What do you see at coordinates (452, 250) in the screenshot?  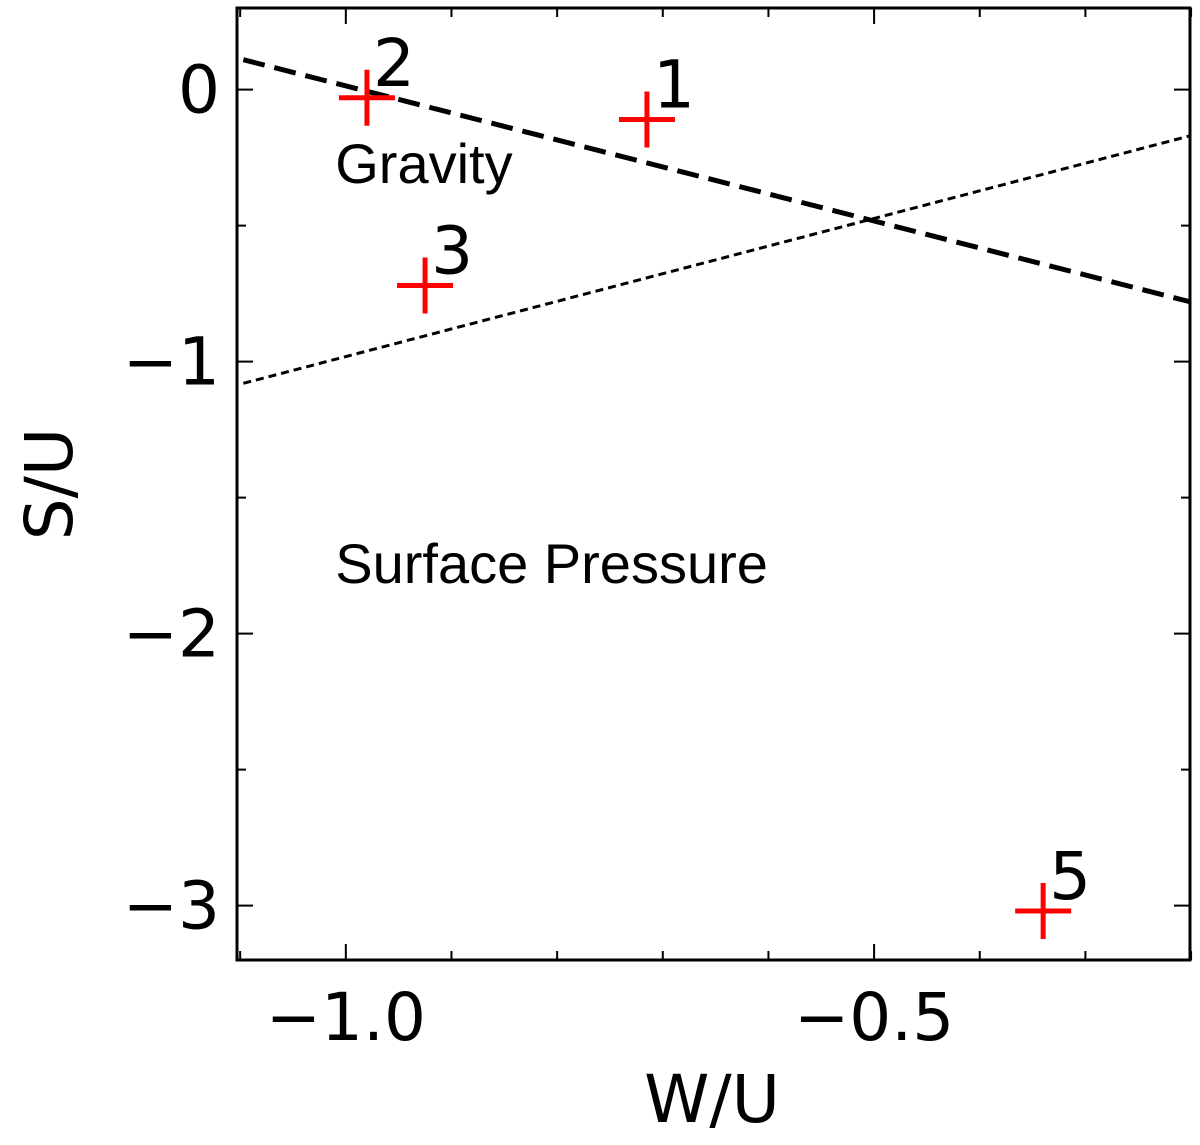 I see `point-label: 3` at bounding box center [452, 250].